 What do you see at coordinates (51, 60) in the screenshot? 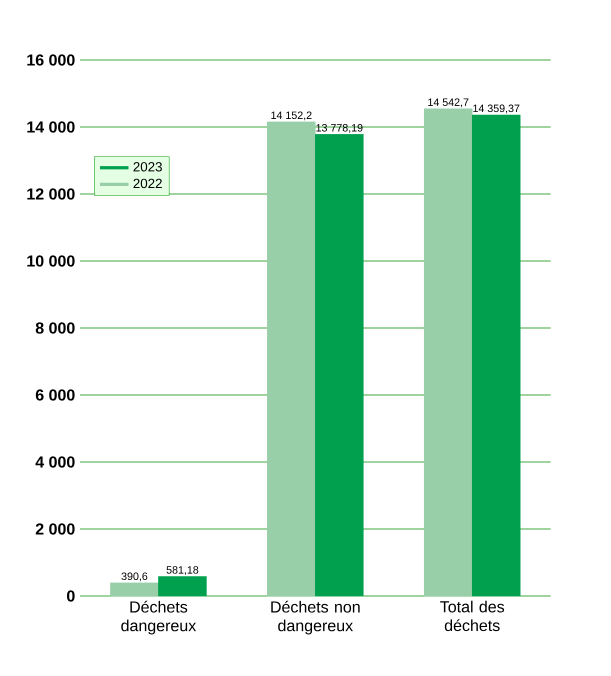
I see `y-tick-label: 16 000` at bounding box center [51, 60].